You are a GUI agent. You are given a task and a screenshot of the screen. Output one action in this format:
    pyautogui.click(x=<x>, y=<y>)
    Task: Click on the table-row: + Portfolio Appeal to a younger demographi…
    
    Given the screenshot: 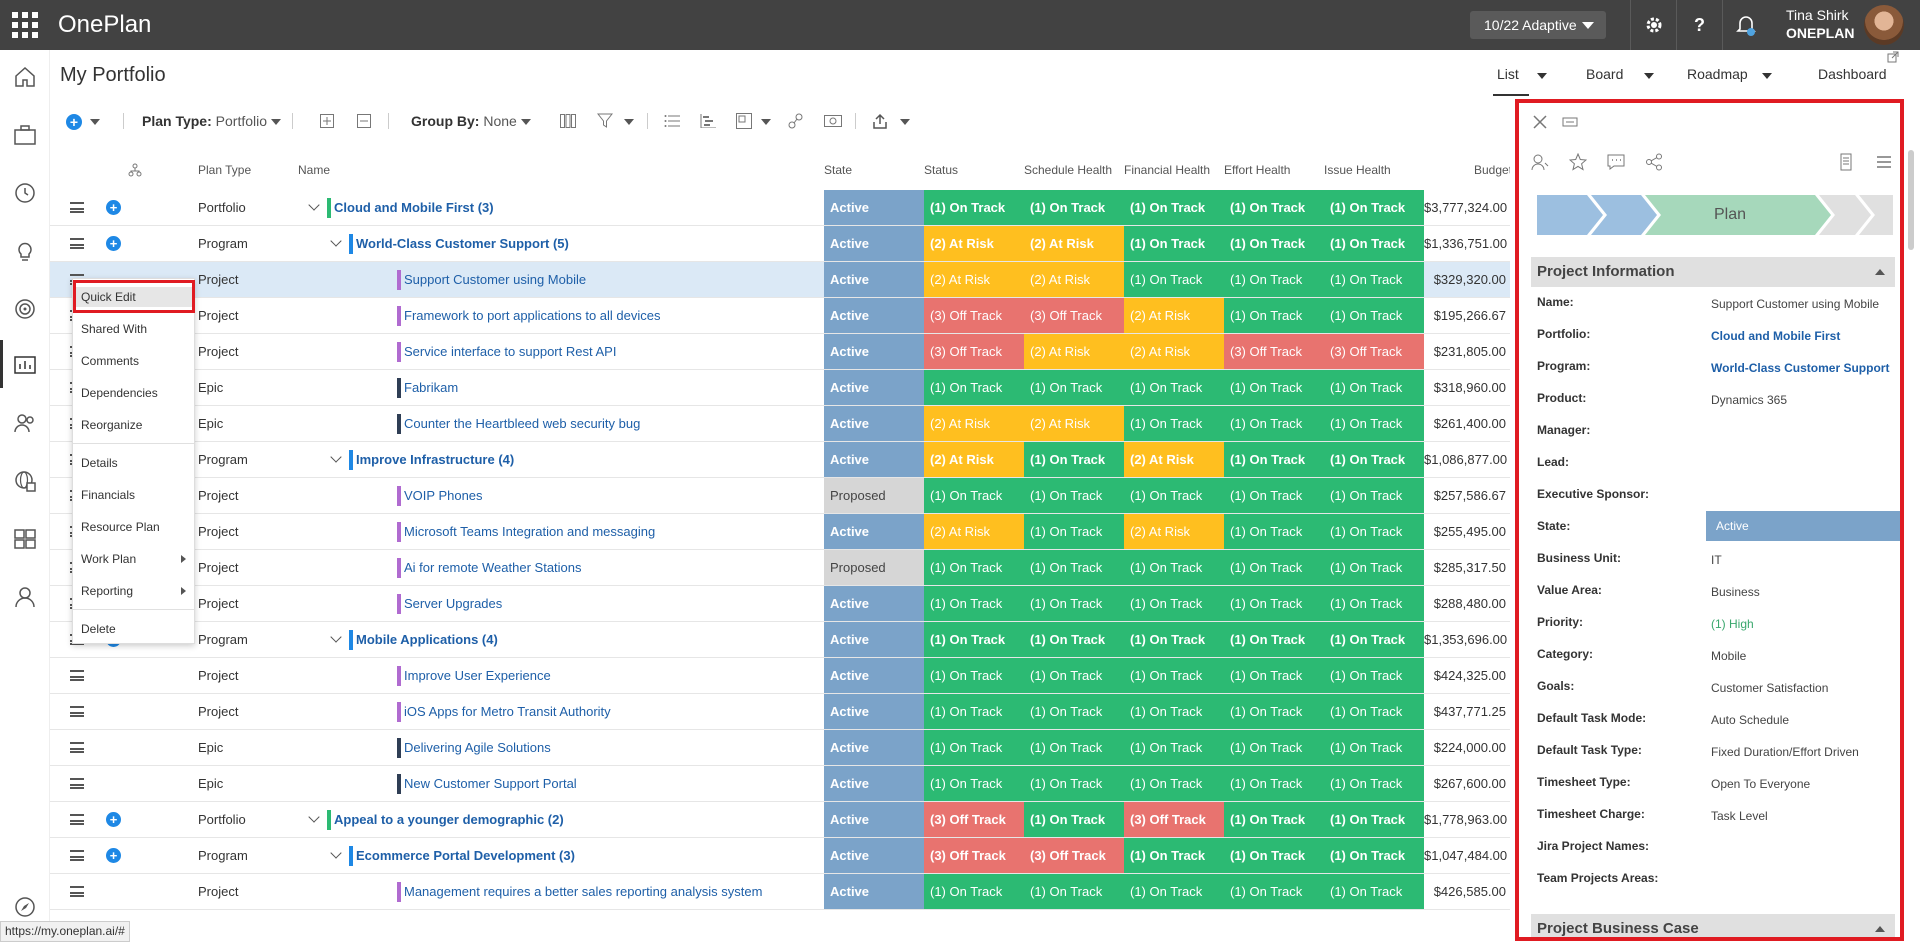 What is the action you would take?
    pyautogui.click(x=780, y=820)
    